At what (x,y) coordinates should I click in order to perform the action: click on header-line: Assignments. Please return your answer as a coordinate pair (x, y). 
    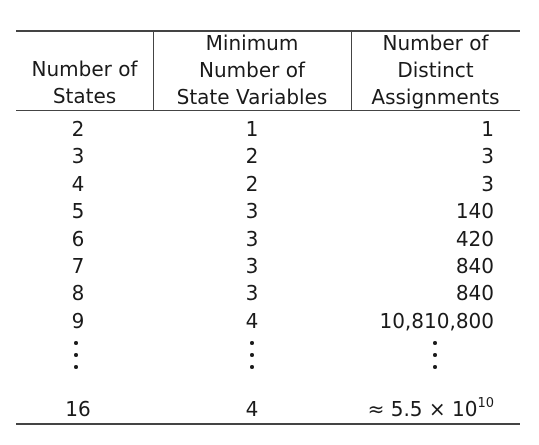
    Looking at the image, I should click on (435, 97).